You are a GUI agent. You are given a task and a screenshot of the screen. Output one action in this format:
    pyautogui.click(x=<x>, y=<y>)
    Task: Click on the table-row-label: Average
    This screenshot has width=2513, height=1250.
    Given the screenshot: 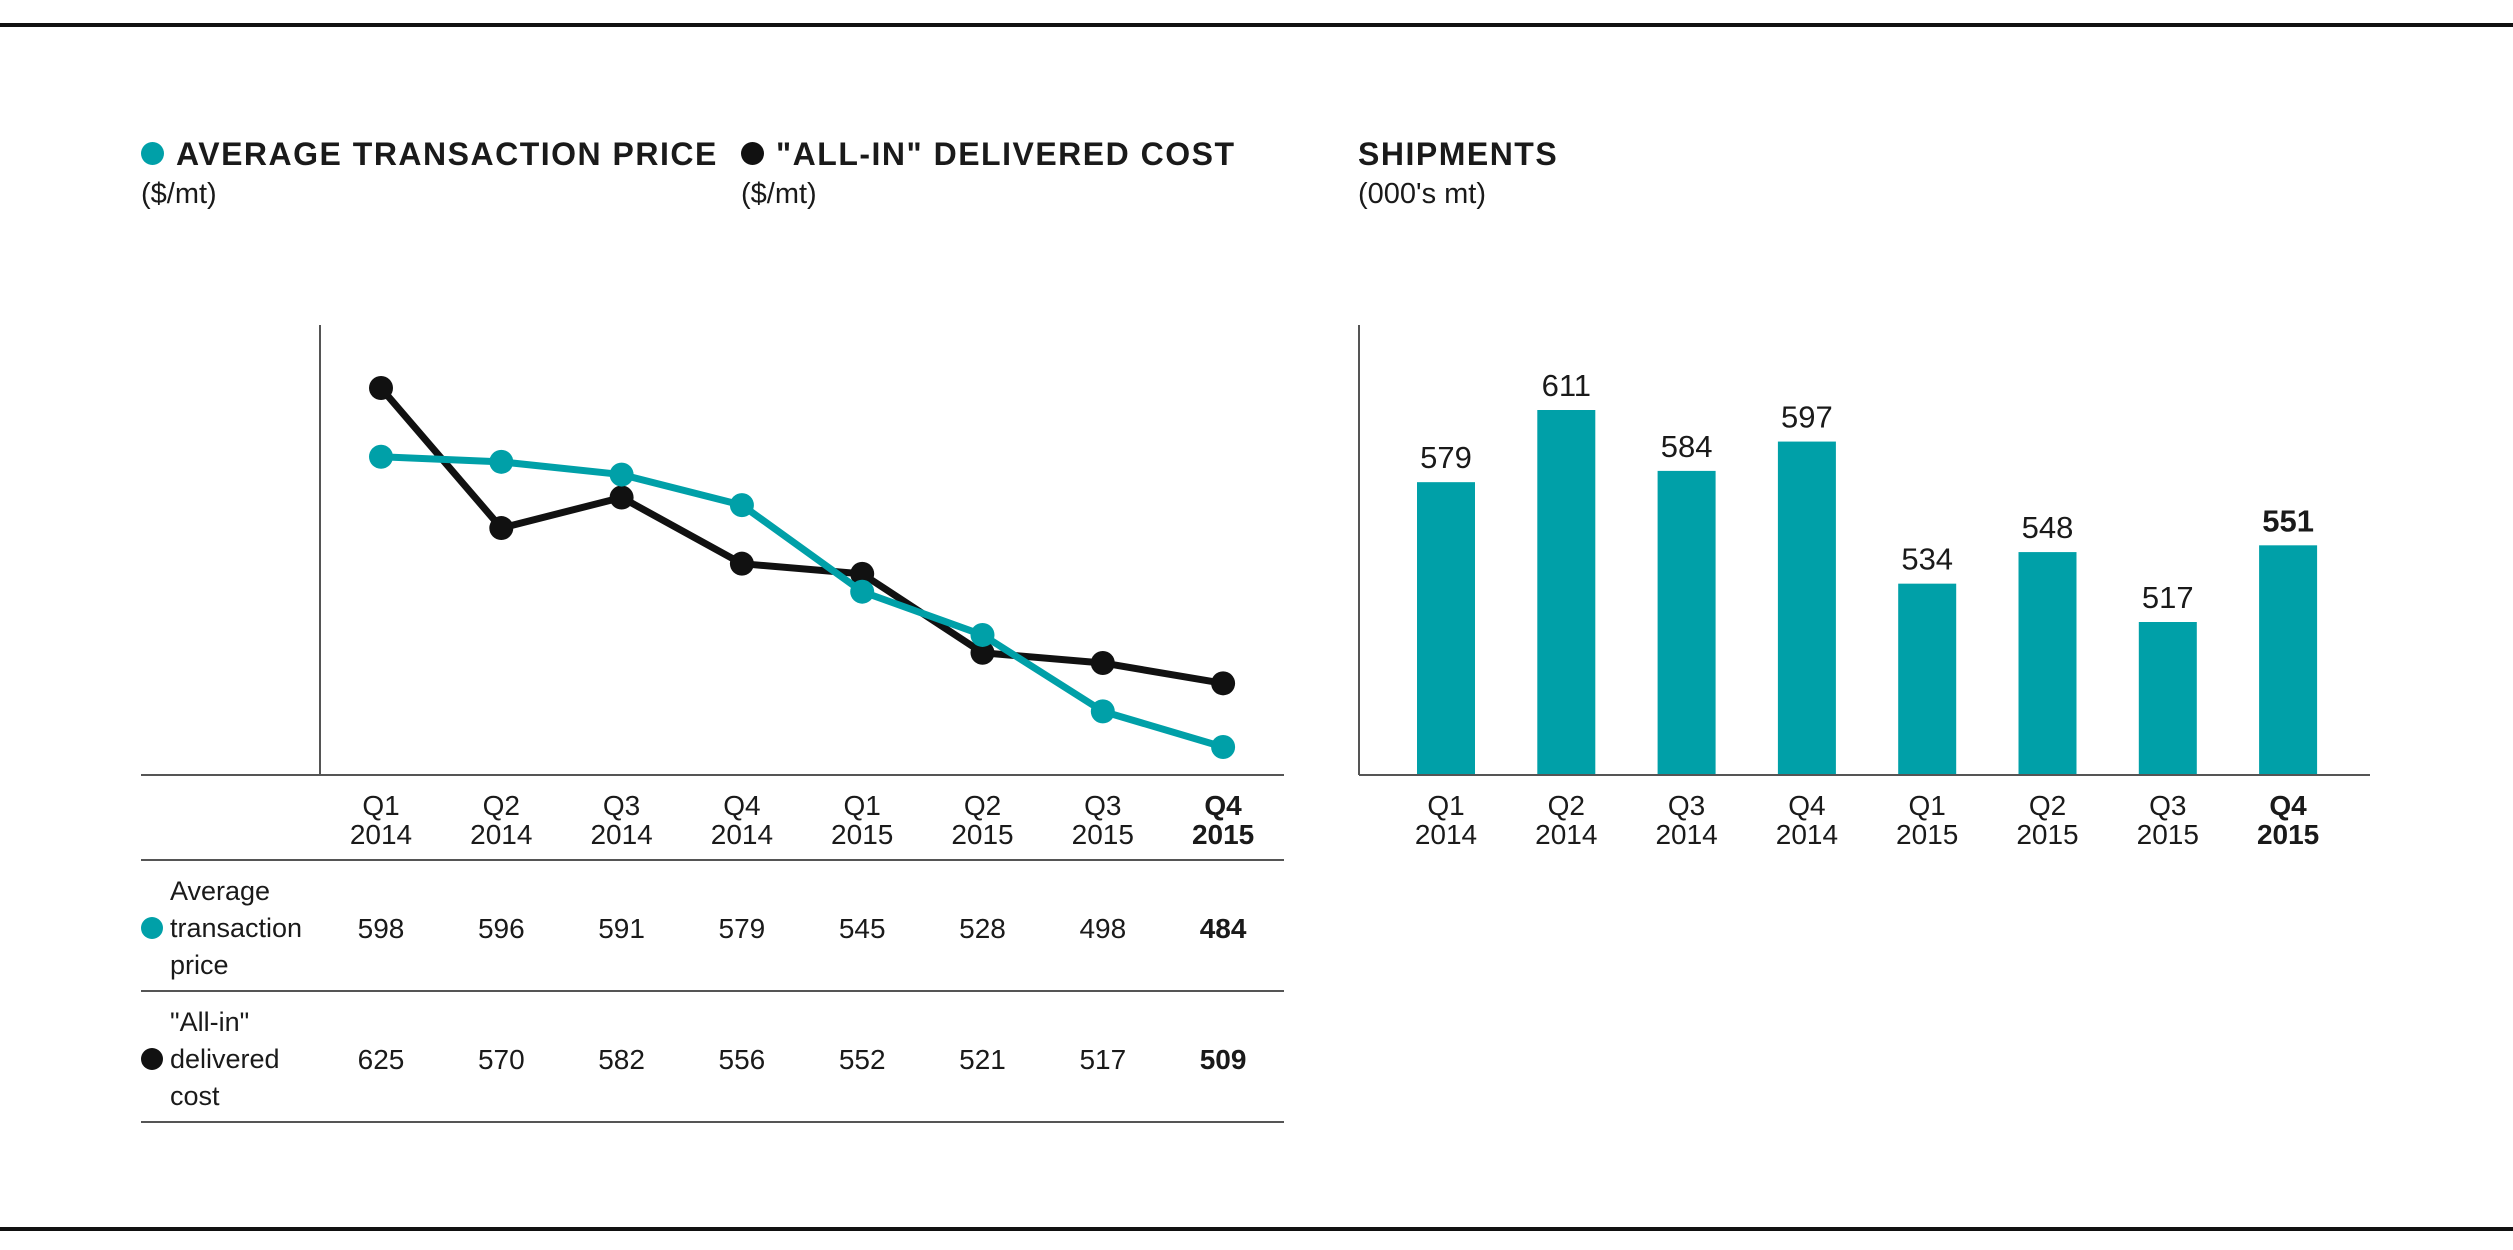 What is the action you would take?
    pyautogui.click(x=220, y=891)
    